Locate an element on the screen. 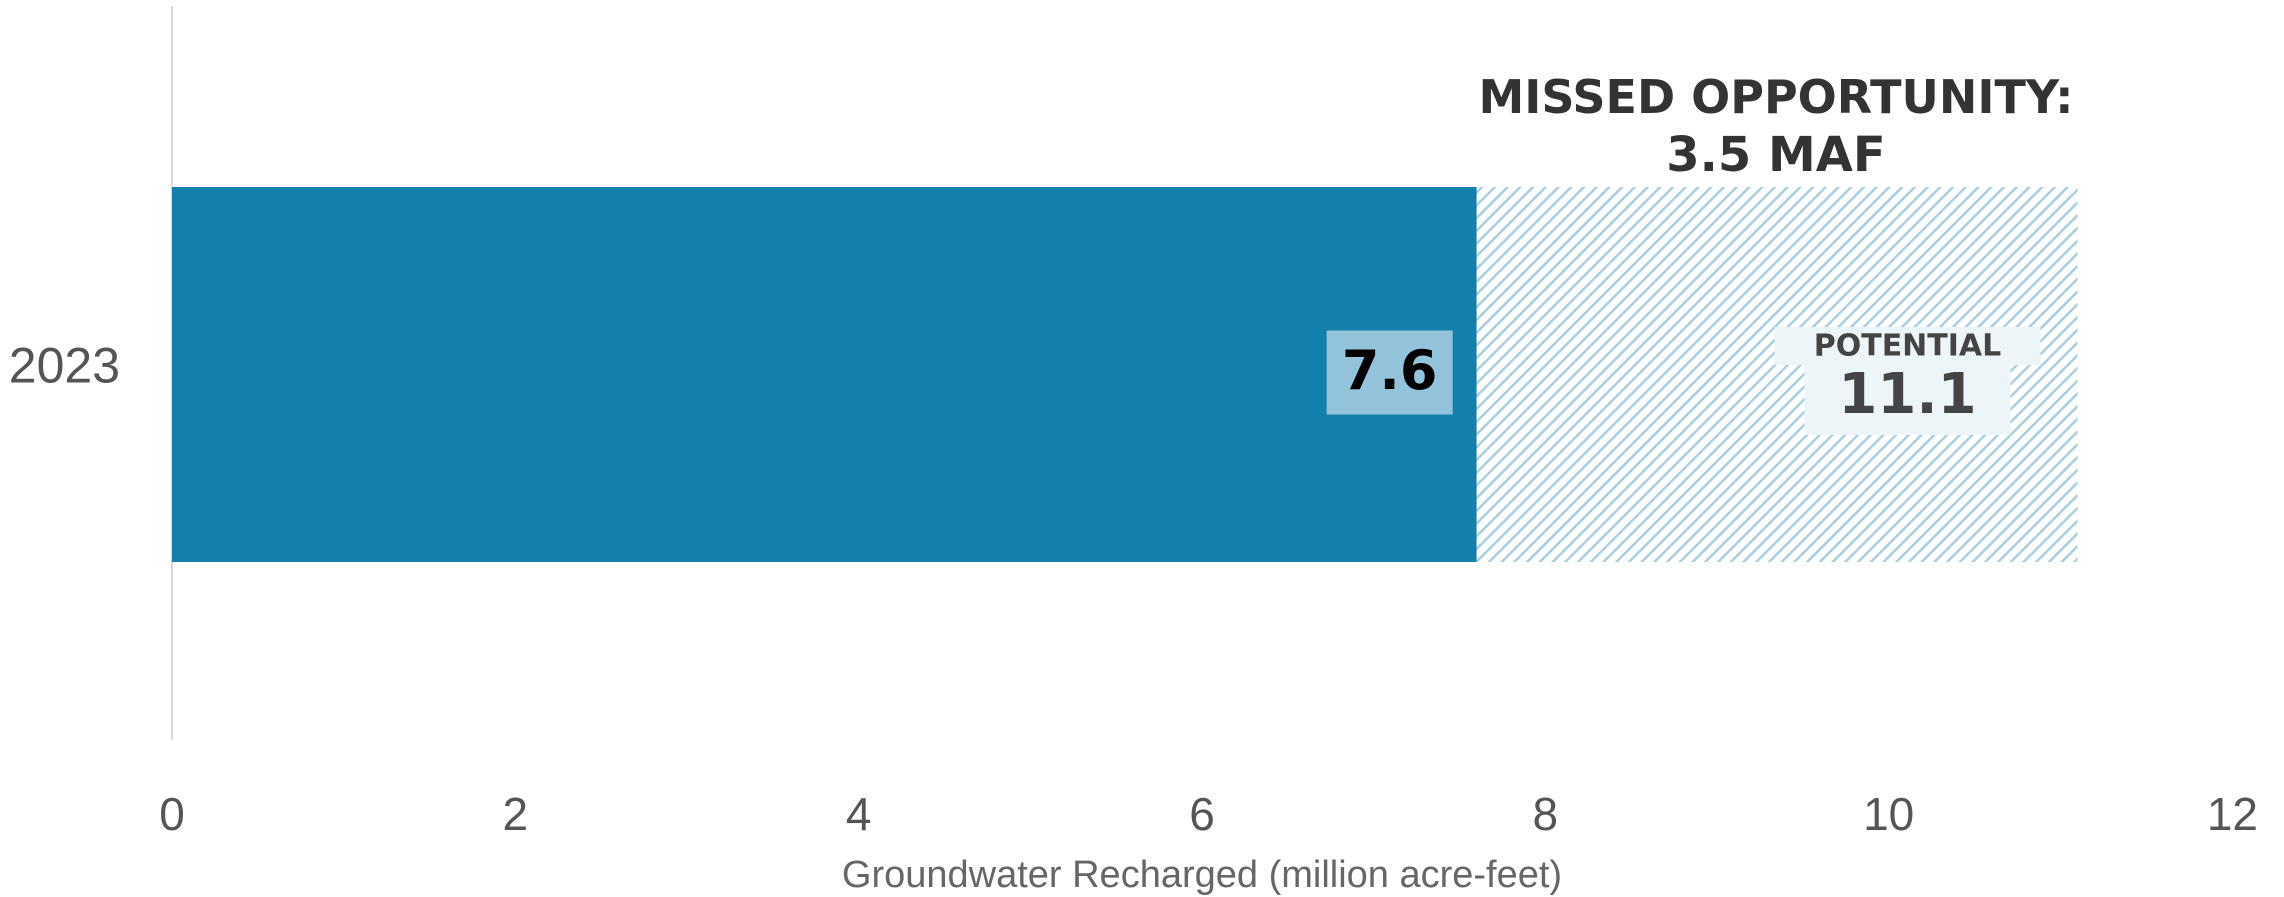 This screenshot has height=897, width=2284. x-axis-ticks: 0 2 4 6 8 10 12 is located at coordinates (1208, 814).